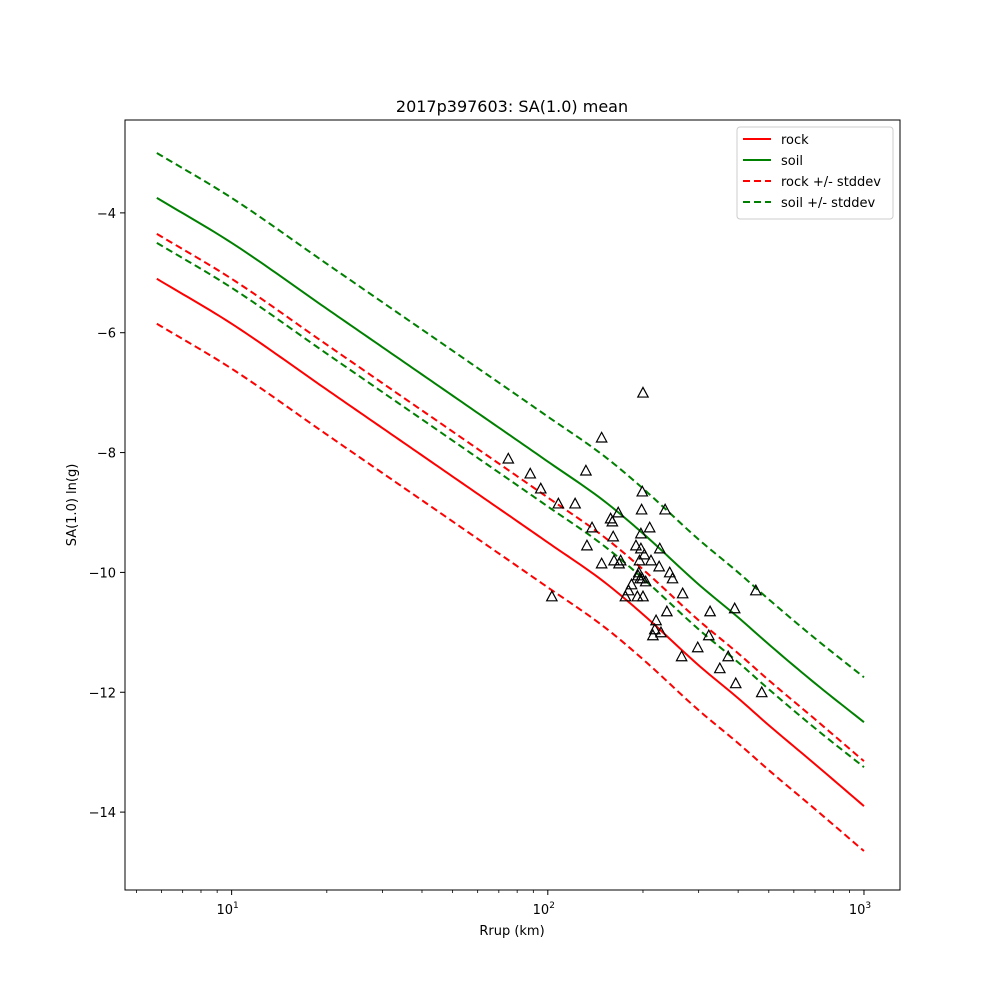 This screenshot has height=1000, width=1000. What do you see at coordinates (828, 203) in the screenshot?
I see `legend-label: soil +/- stddev` at bounding box center [828, 203].